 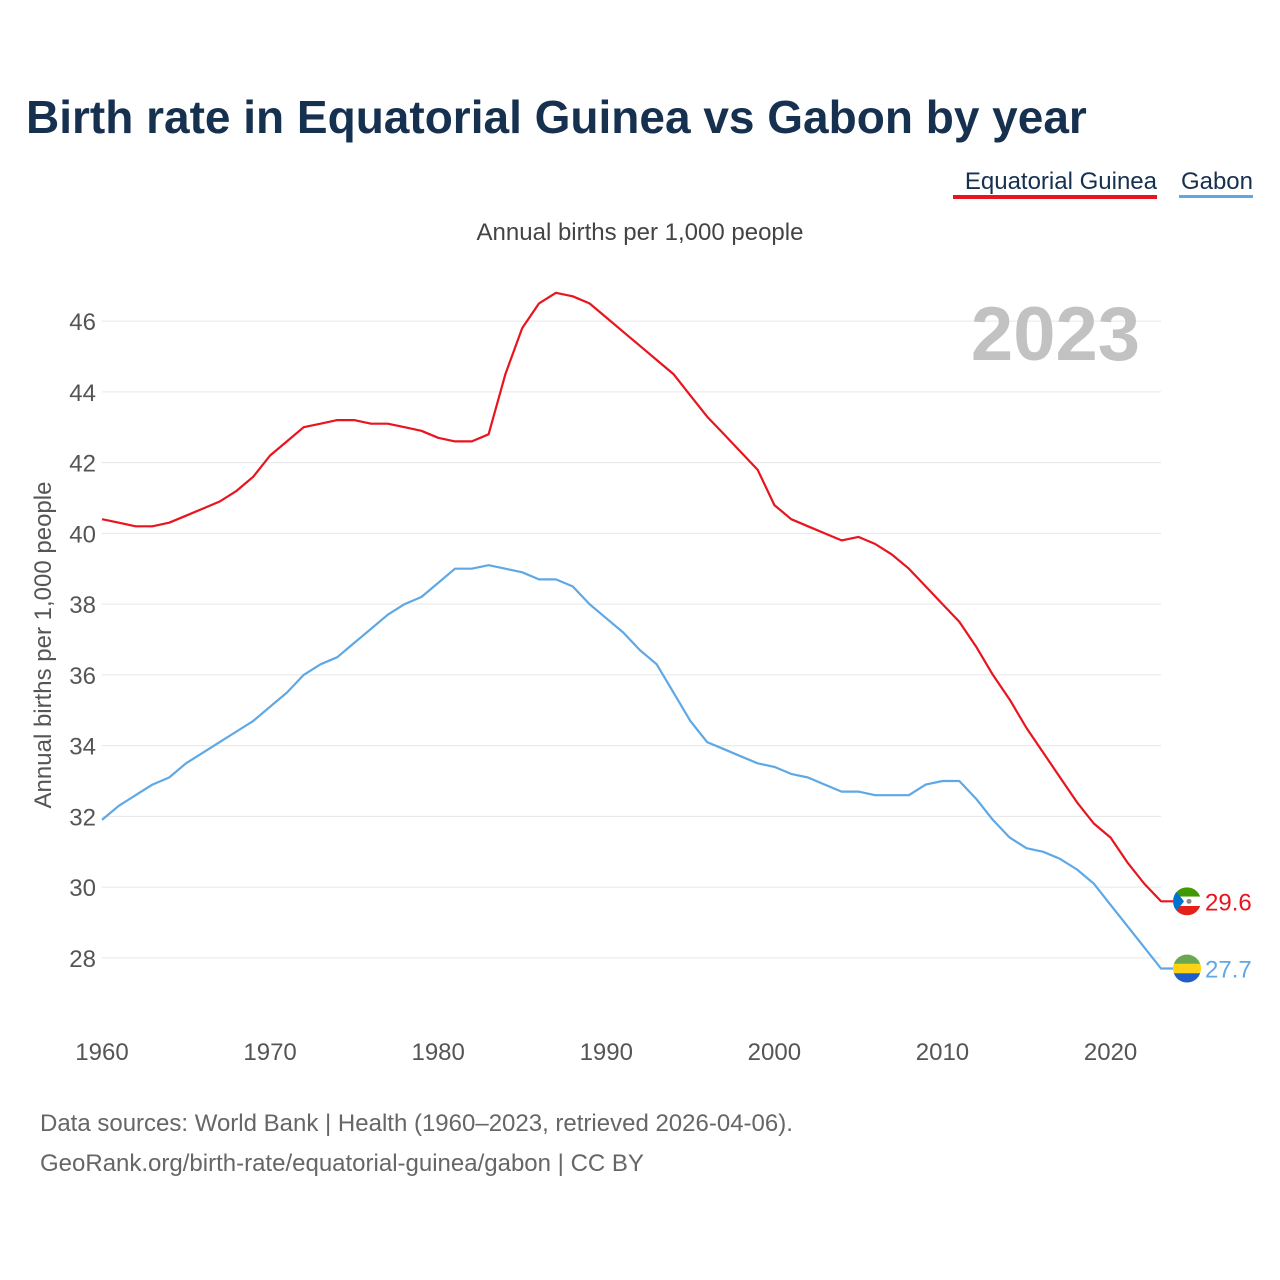 I want to click on y-tick-label: 38, so click(x=82, y=605).